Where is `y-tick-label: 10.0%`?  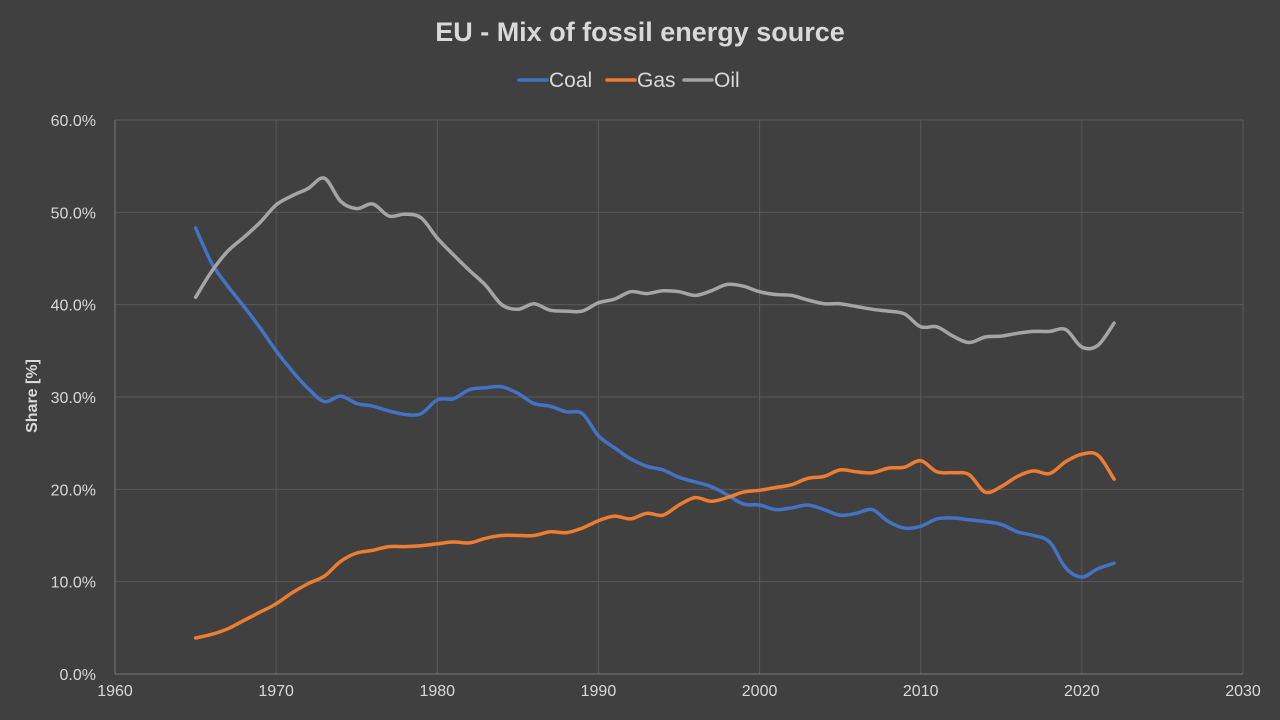
y-tick-label: 10.0% is located at coordinates (73, 583).